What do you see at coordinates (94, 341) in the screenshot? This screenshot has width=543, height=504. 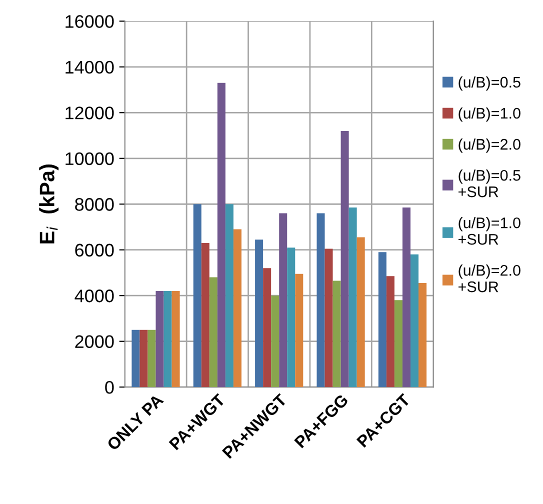 I see `y-tick-label: 2000` at bounding box center [94, 341].